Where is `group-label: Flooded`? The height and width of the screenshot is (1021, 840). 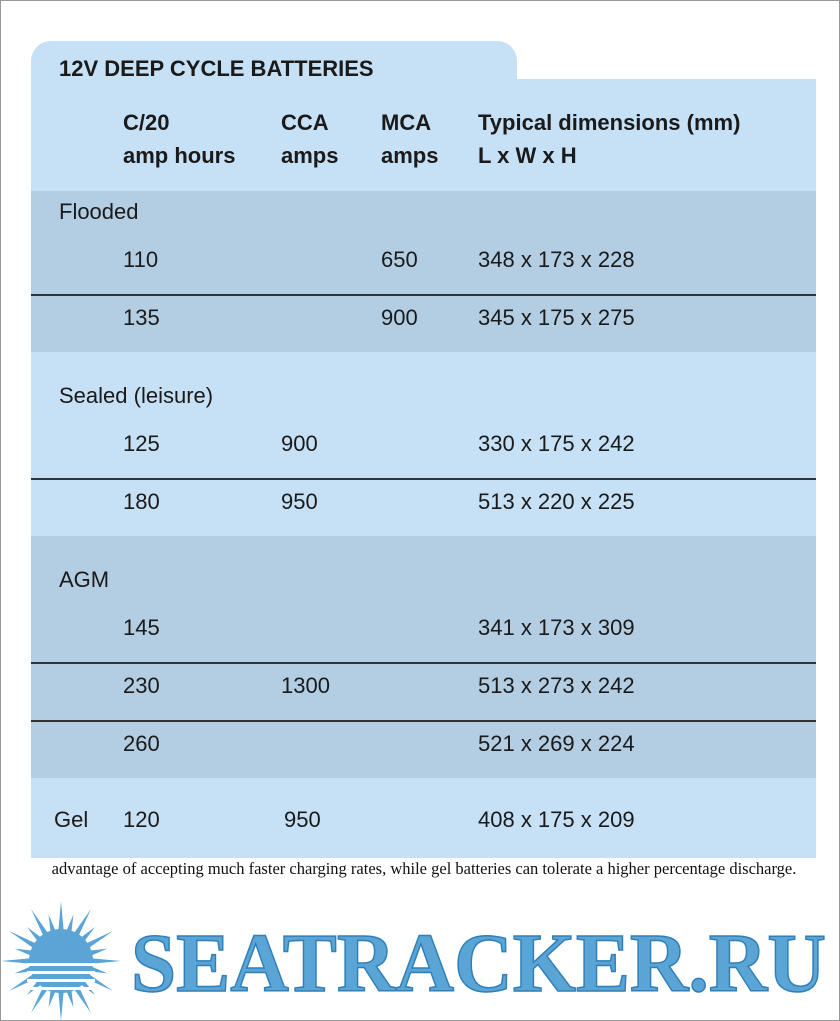 group-label: Flooded is located at coordinates (99, 211).